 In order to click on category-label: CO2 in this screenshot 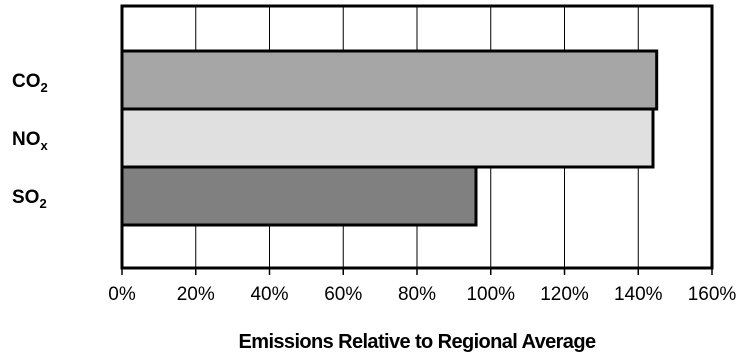, I will do `click(30, 83)`.